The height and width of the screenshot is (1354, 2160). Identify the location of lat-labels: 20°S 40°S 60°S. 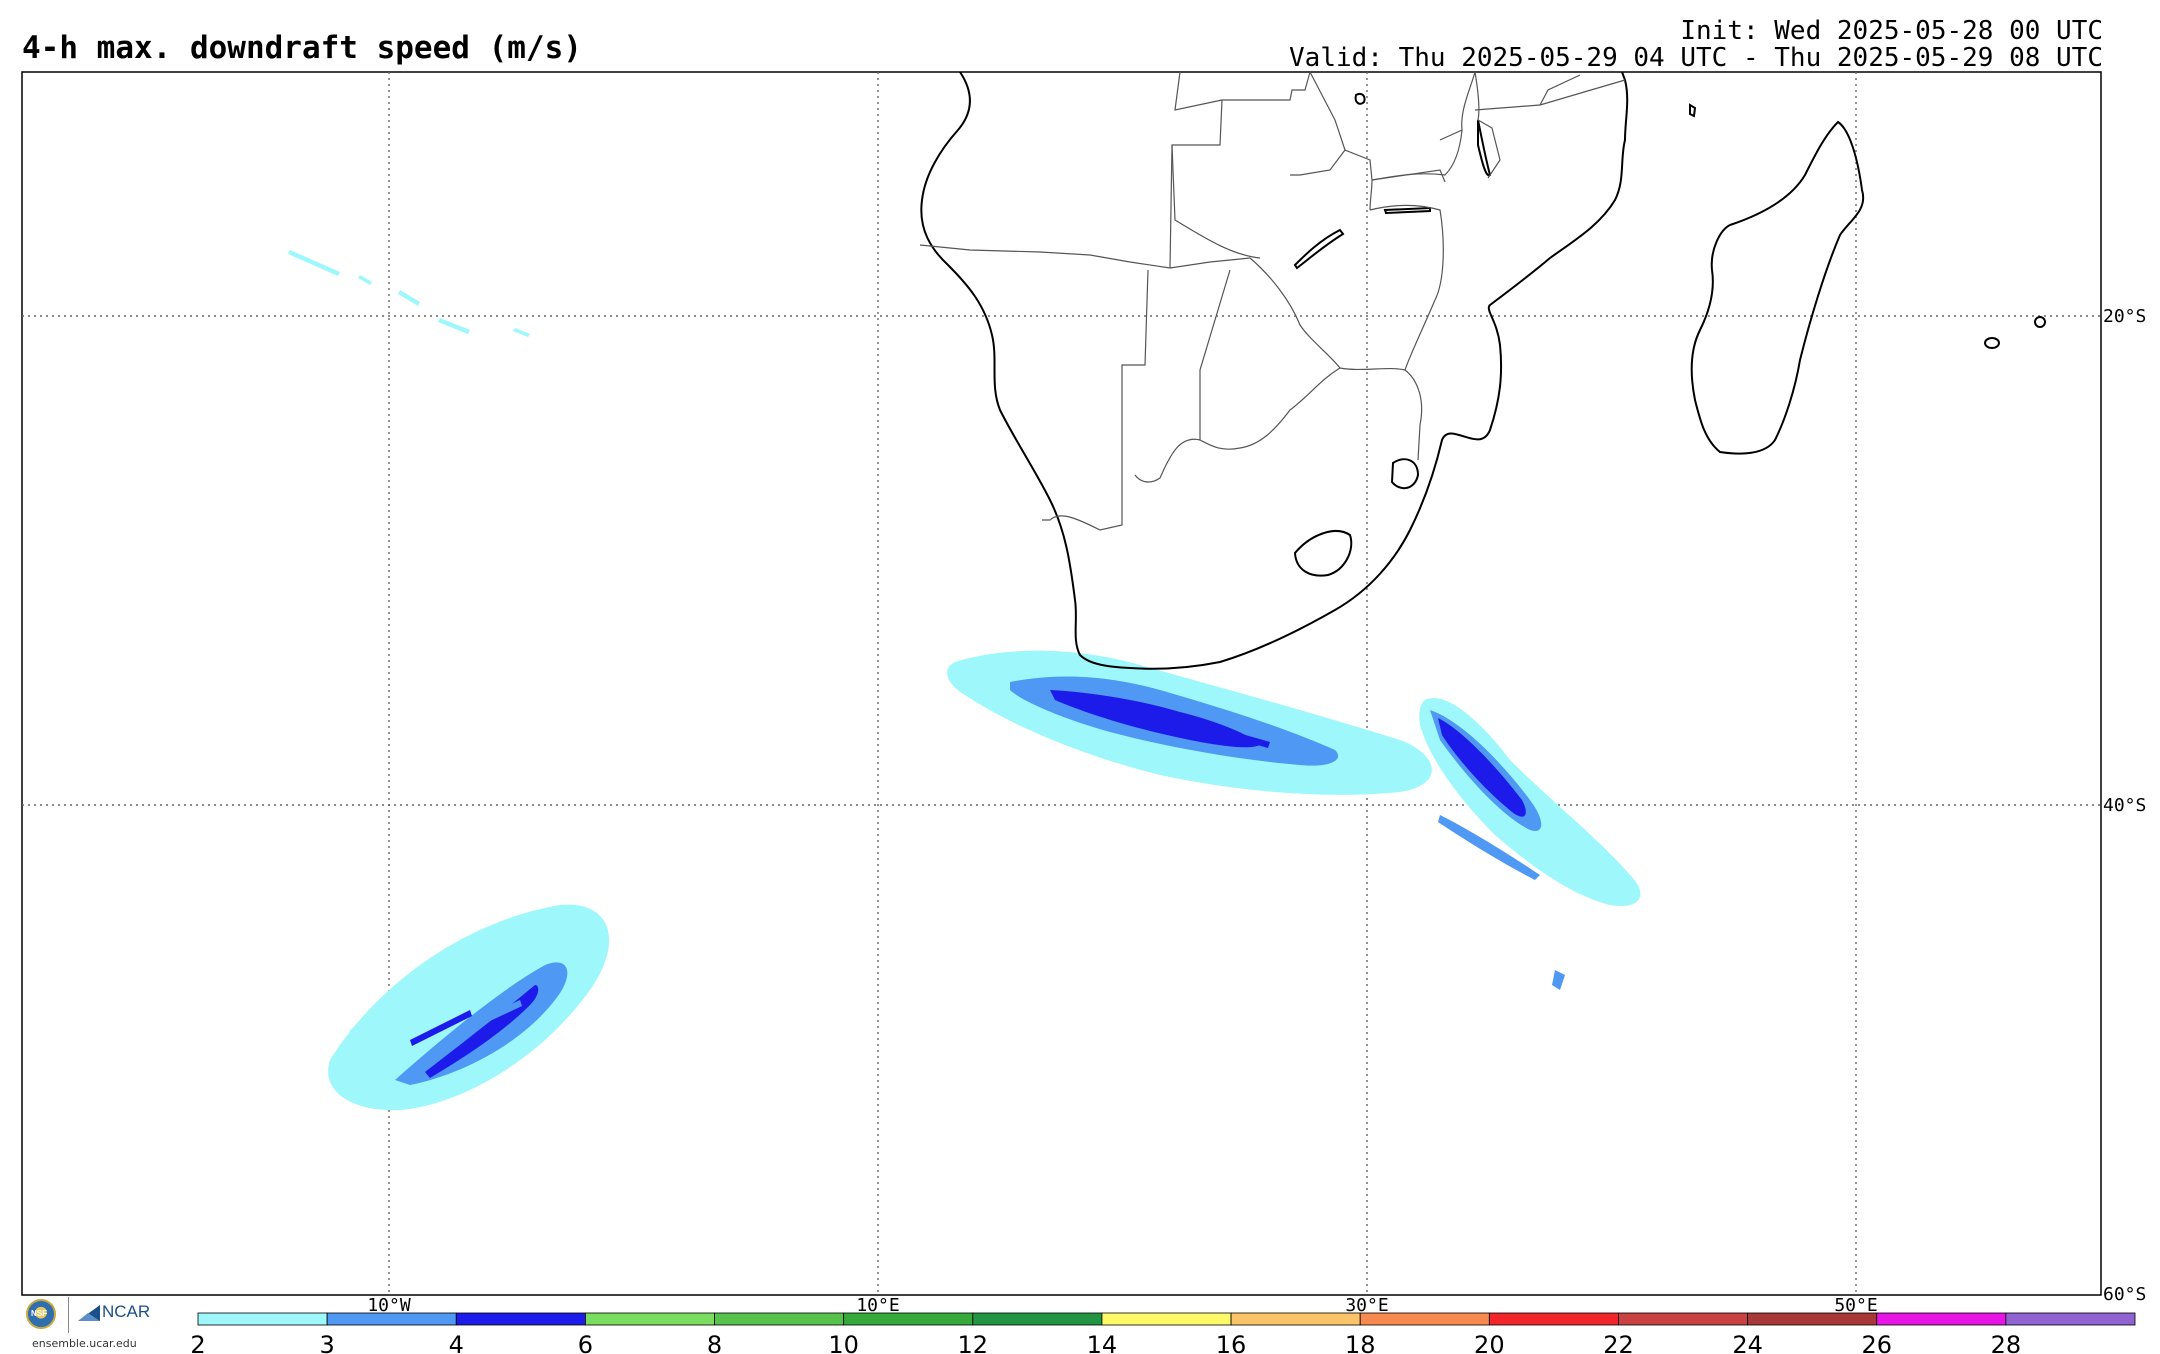
(2124, 805).